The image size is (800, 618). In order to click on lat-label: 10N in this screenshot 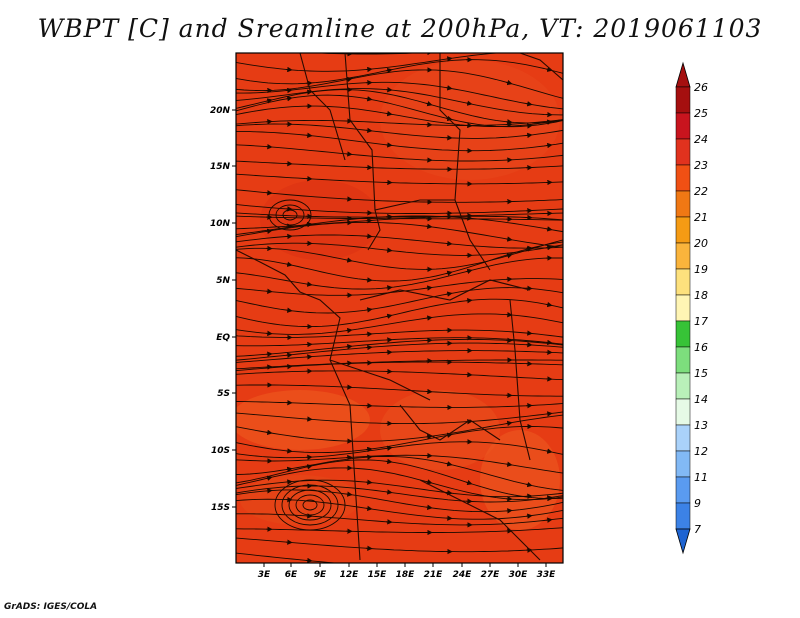, I will do `click(220, 224)`.